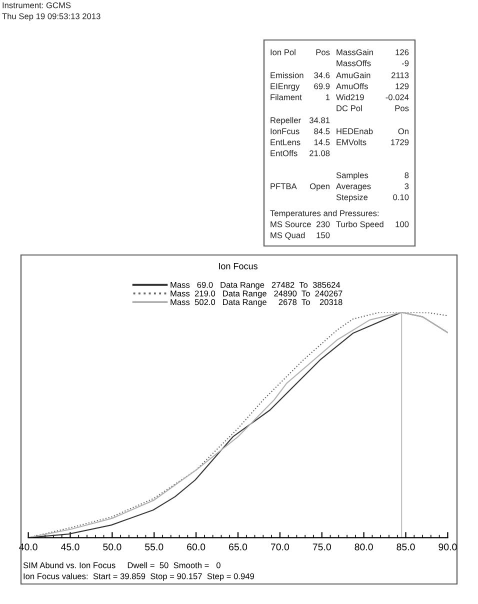  Describe the element at coordinates (400, 75) in the screenshot. I see `text: 2113` at that location.